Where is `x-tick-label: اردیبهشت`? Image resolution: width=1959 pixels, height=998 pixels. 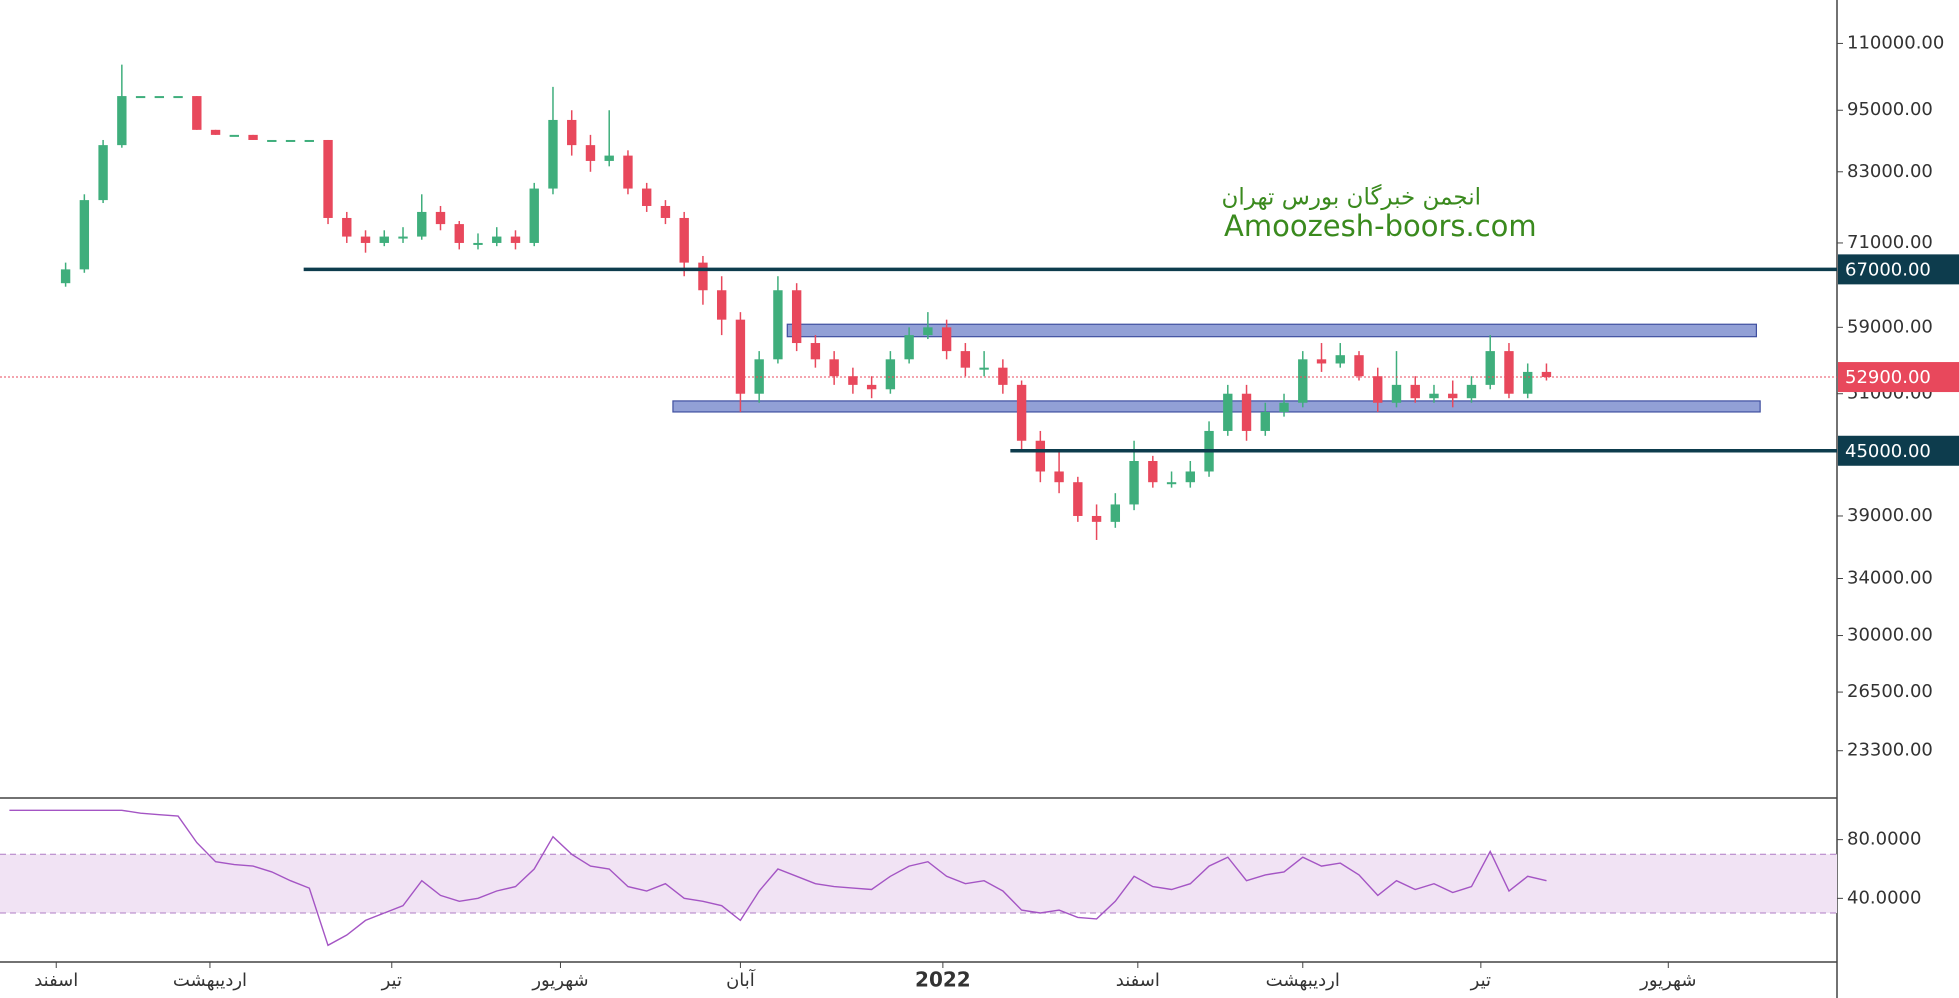 x-tick-label: اردیبهشت is located at coordinates (210, 980).